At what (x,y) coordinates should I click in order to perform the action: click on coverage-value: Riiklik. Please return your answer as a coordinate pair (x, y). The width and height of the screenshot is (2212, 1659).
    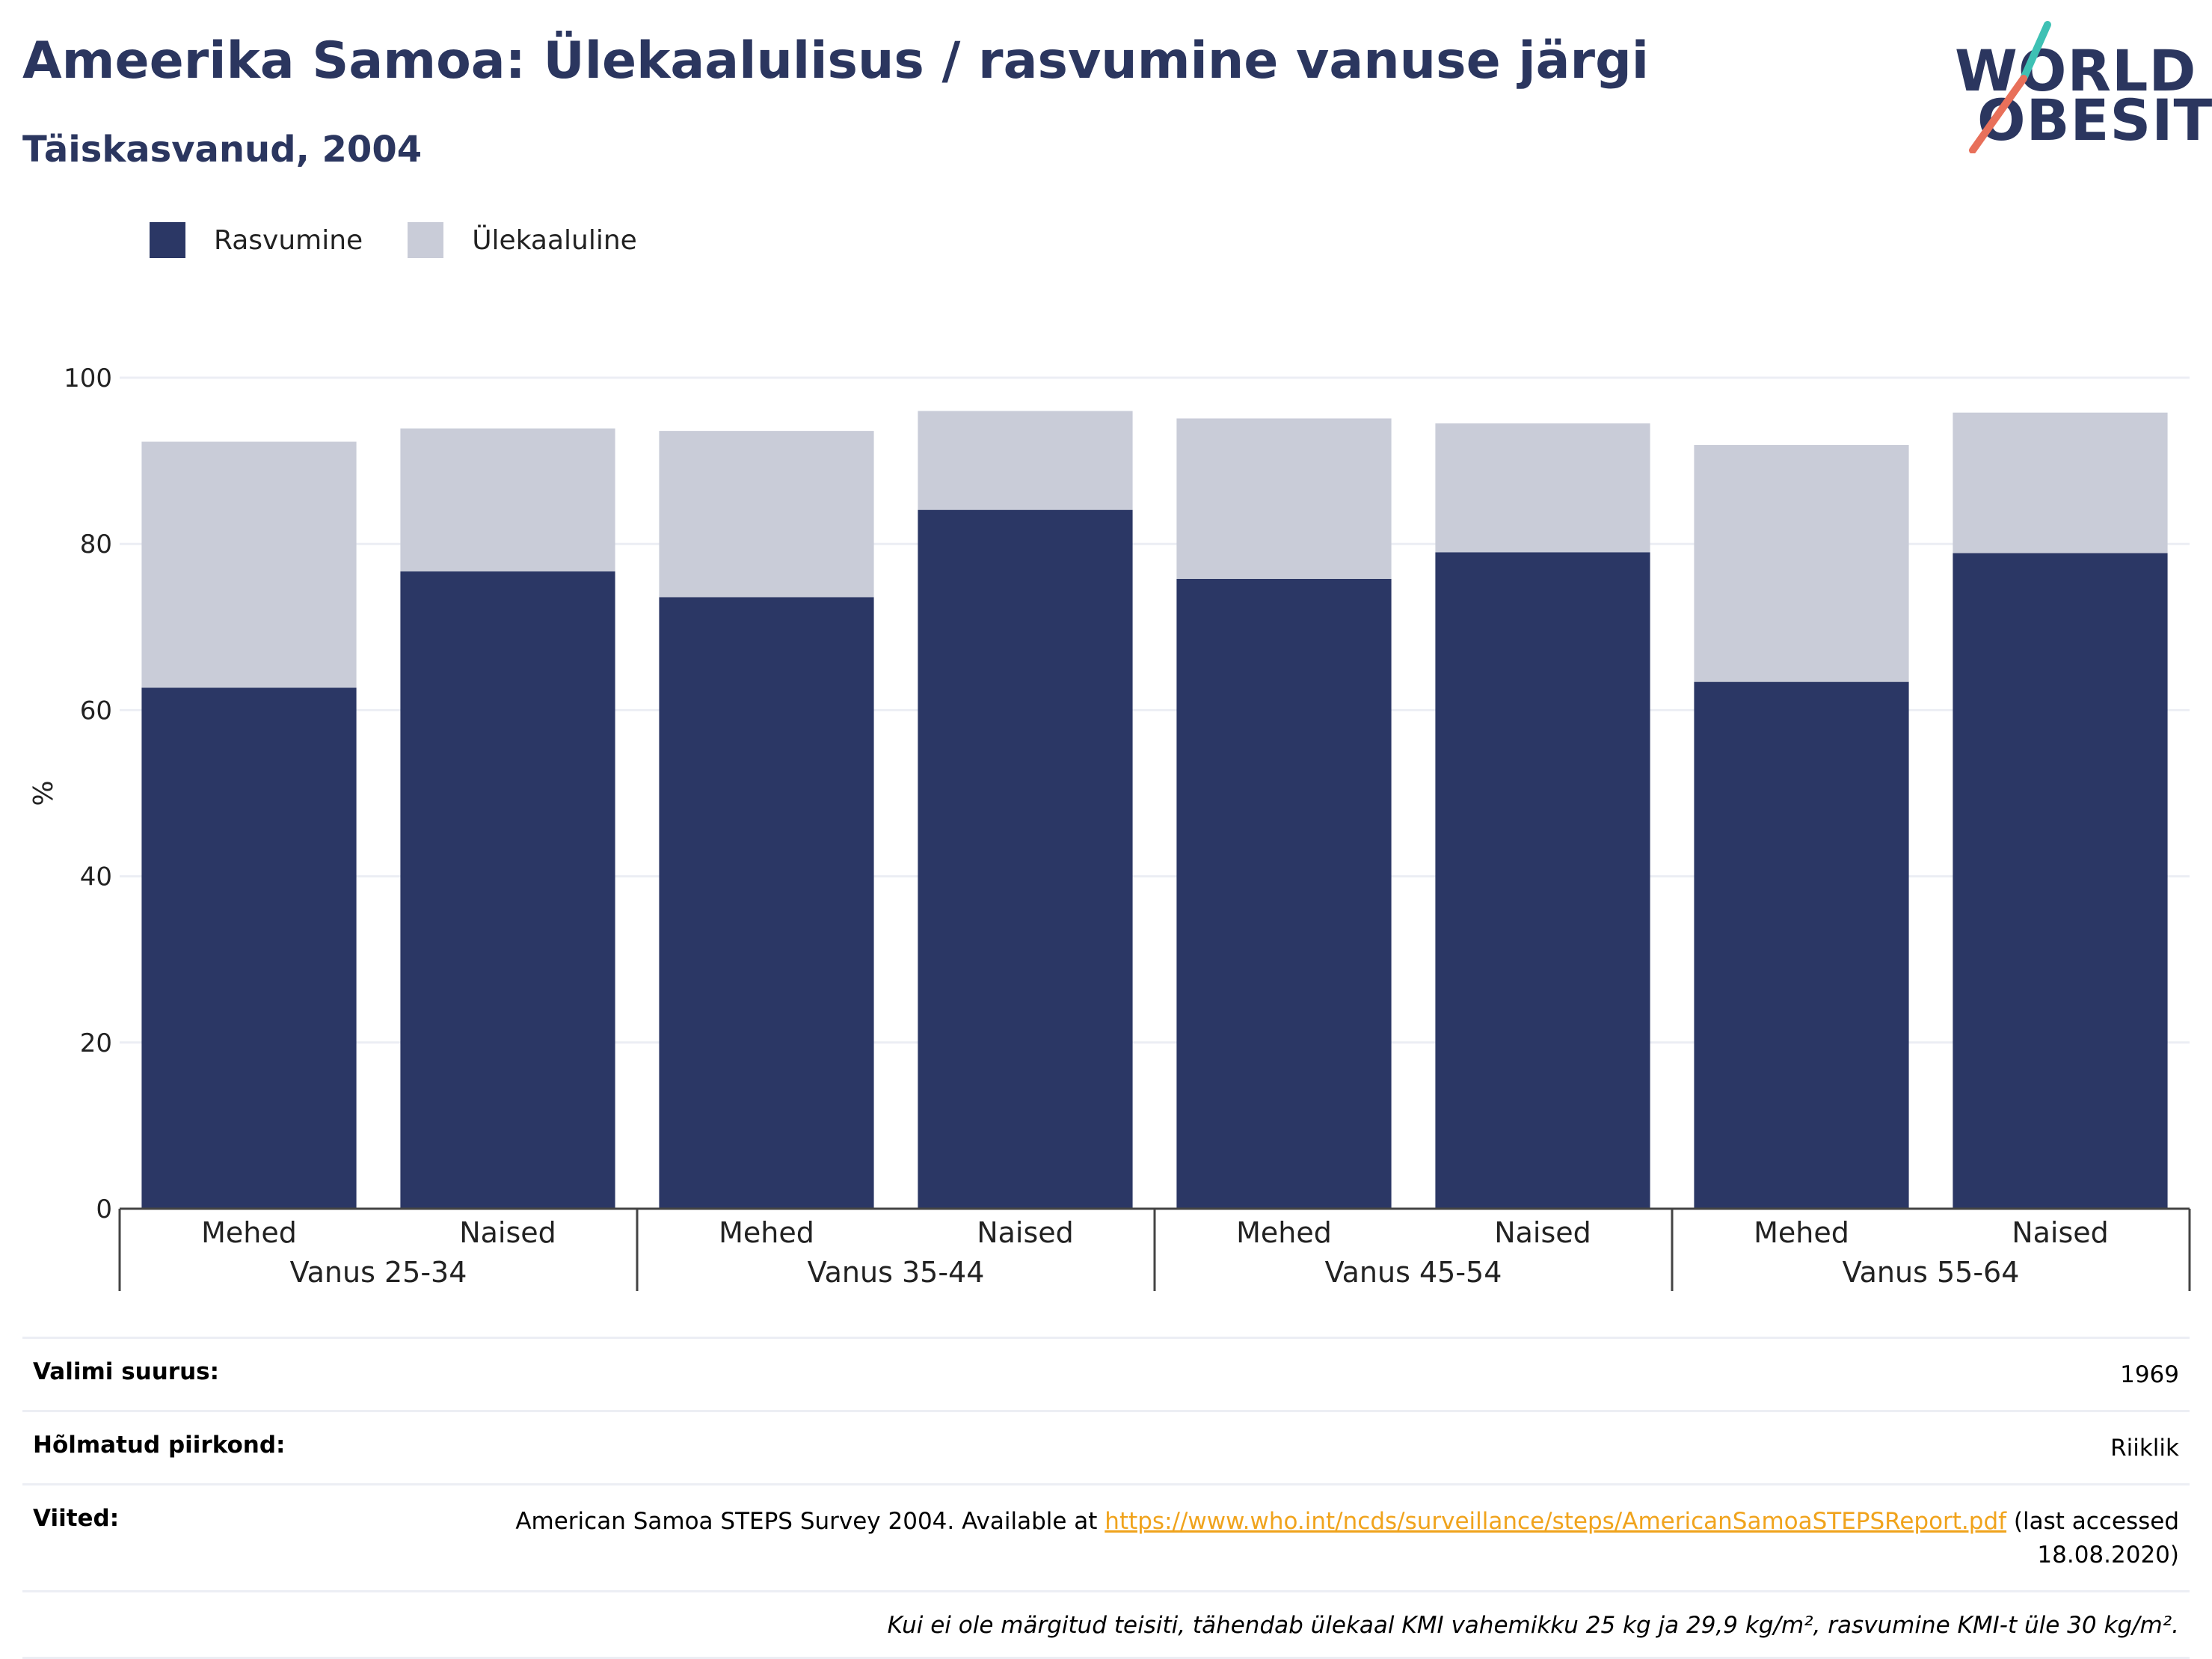
    Looking at the image, I should click on (2144, 1448).